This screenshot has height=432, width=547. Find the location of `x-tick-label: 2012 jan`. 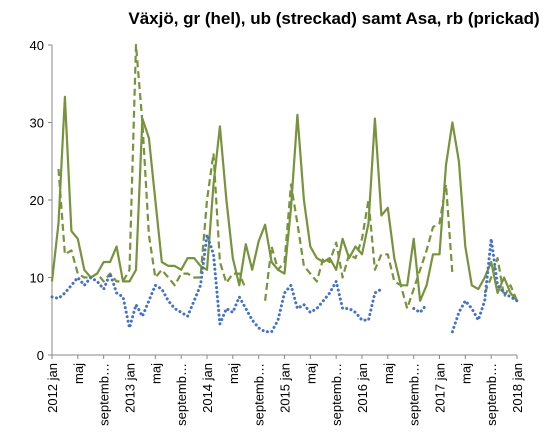

x-tick-label: 2012 jan is located at coordinates (52, 388).